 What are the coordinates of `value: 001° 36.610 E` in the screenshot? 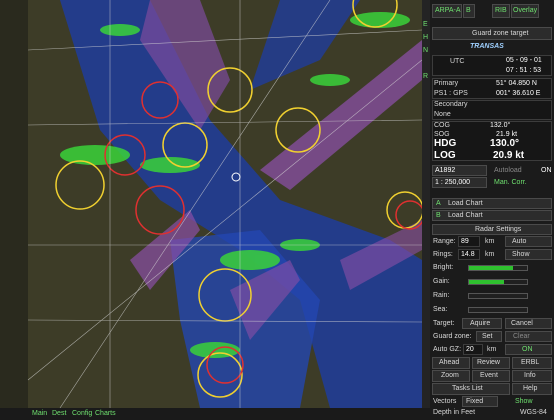 It's located at (518, 93).